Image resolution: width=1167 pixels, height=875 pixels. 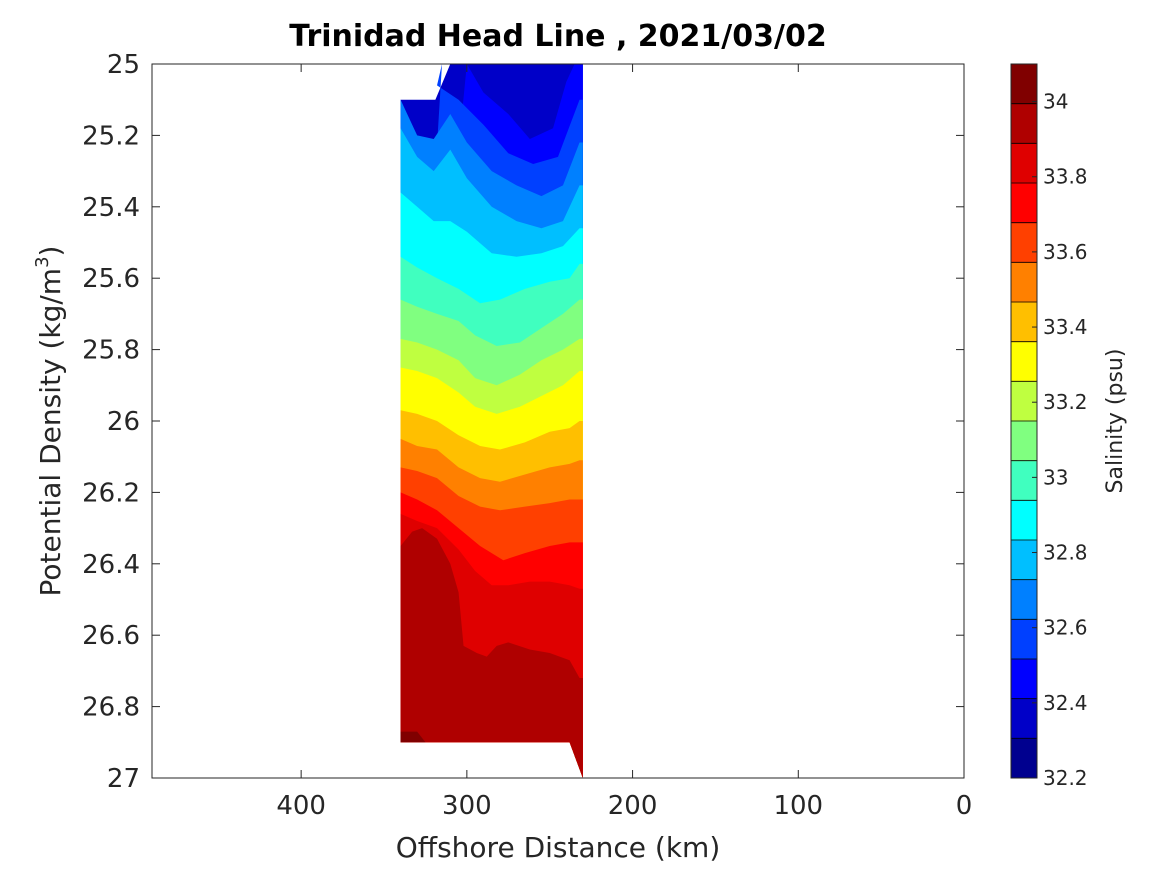 What do you see at coordinates (633, 806) in the screenshot?
I see `x-tick-label: 200` at bounding box center [633, 806].